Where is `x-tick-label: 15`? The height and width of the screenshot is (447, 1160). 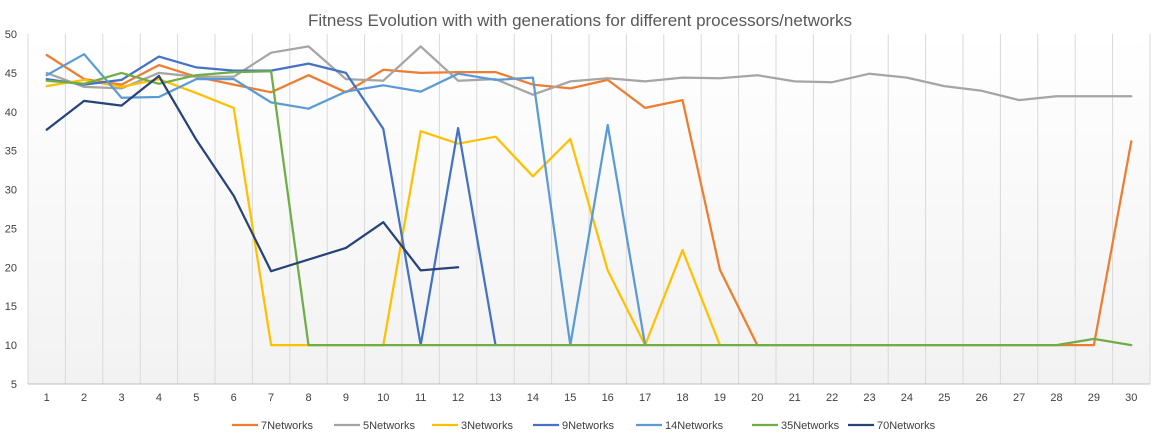
x-tick-label: 15 is located at coordinates (570, 398).